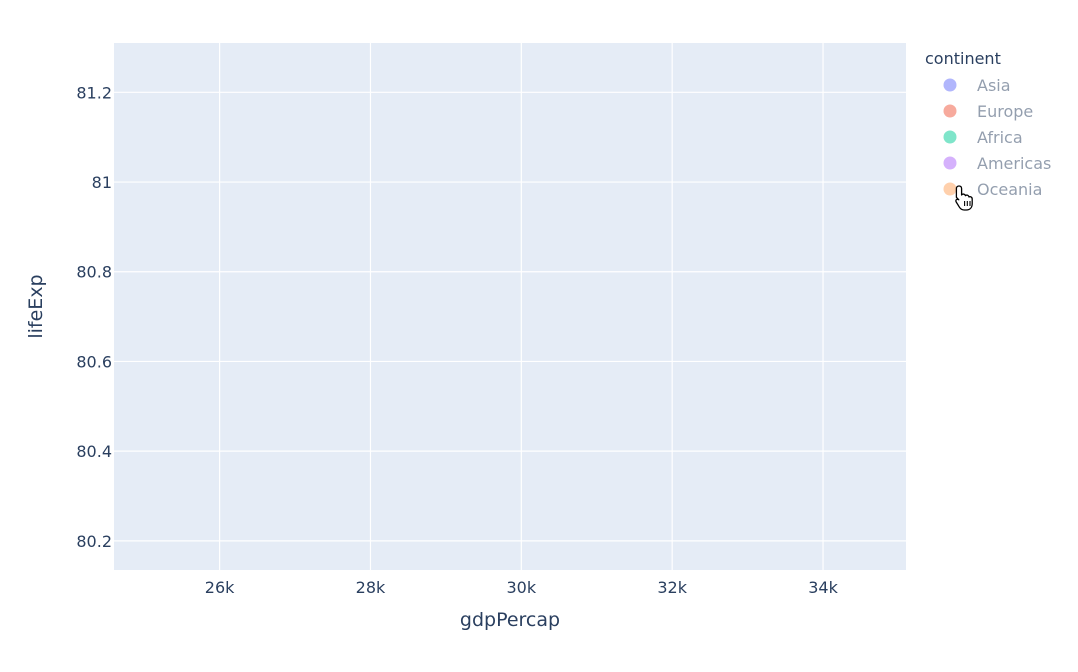 Image resolution: width=1078 pixels, height=672 pixels. I want to click on y-tick-label: 80.8, so click(94, 272).